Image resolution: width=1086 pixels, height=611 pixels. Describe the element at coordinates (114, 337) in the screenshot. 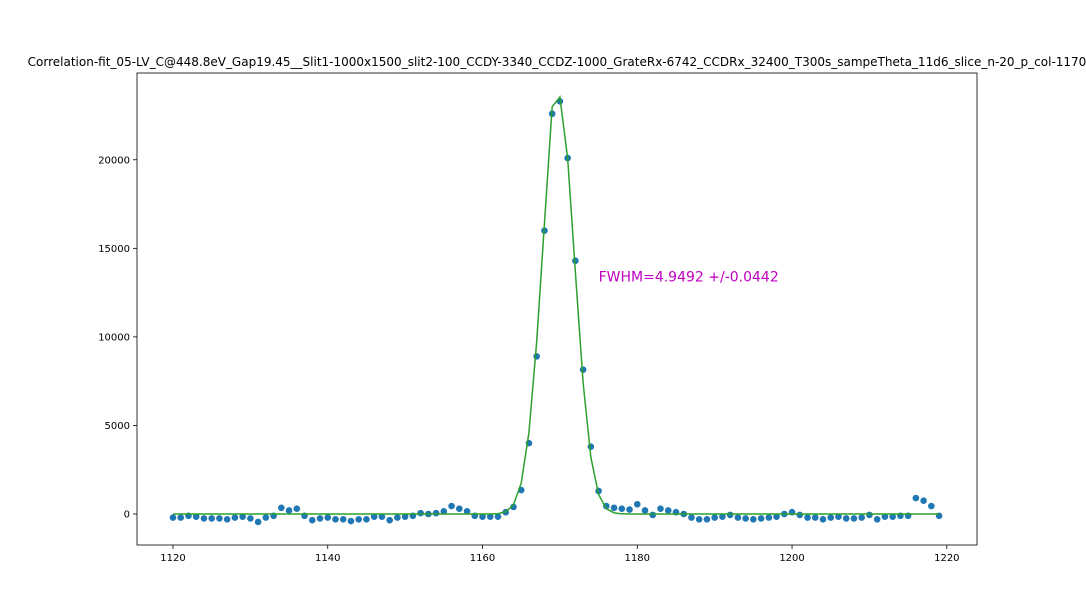

I see `y-tick-label: 10000` at that location.